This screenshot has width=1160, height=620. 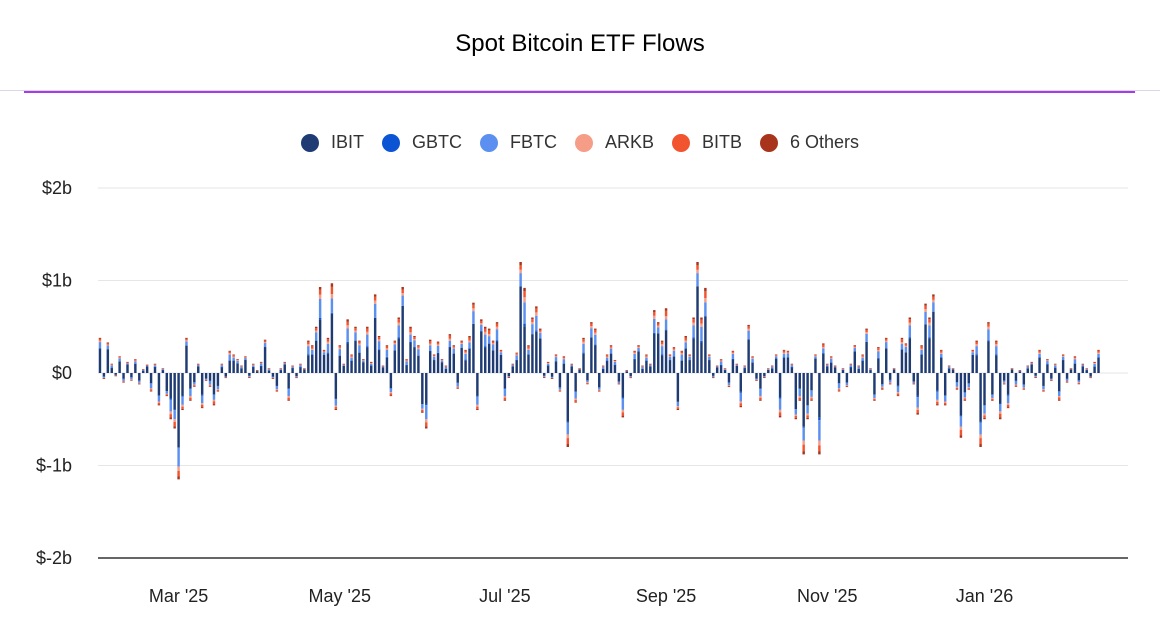 I want to click on legend-label: 6 Others, so click(x=825, y=142).